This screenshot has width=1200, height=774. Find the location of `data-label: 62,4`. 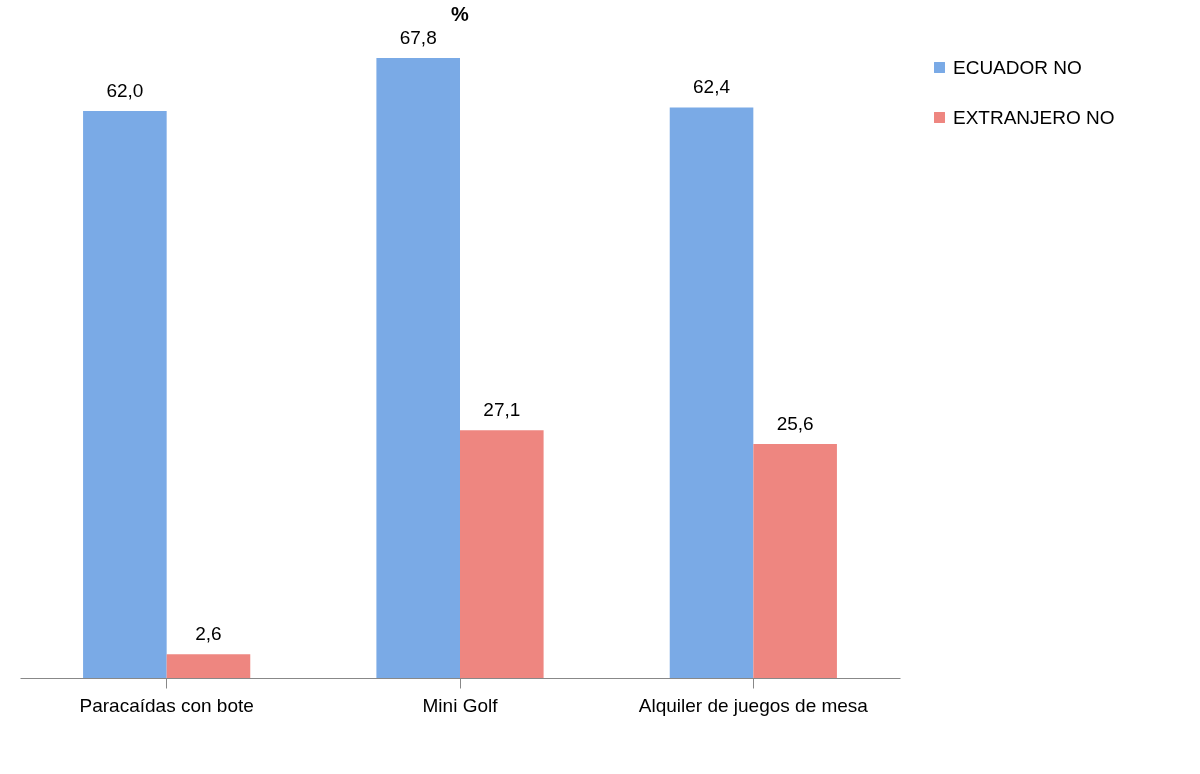

data-label: 62,4 is located at coordinates (712, 87).